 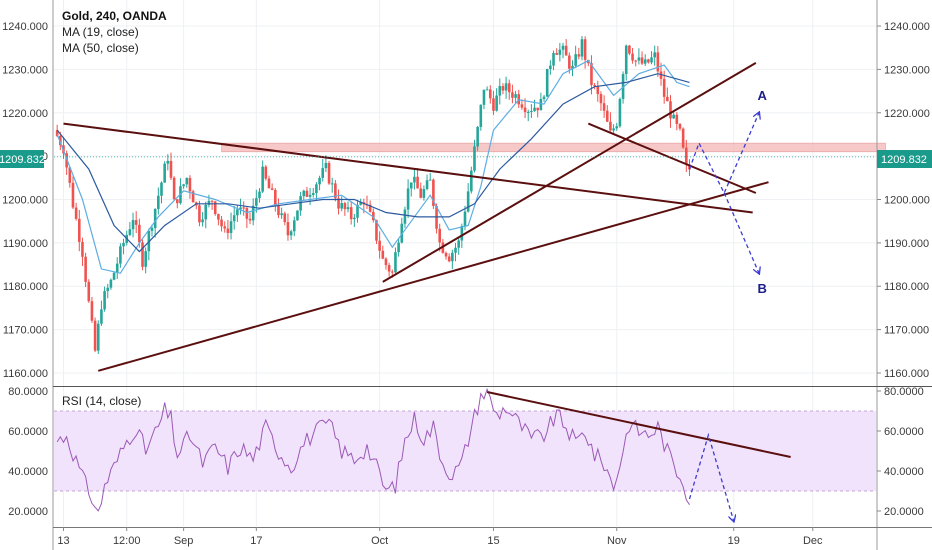 I want to click on last-price-tag-left, so click(x=22, y=159).